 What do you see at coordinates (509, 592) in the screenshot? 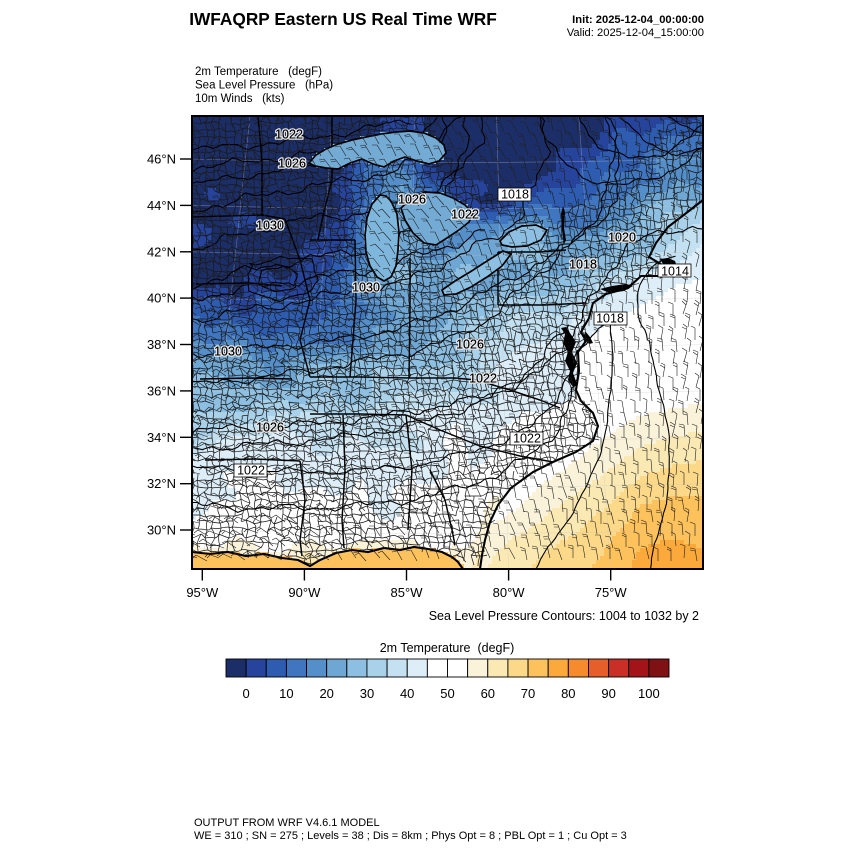
I see `svg-text: 80°W` at bounding box center [509, 592].